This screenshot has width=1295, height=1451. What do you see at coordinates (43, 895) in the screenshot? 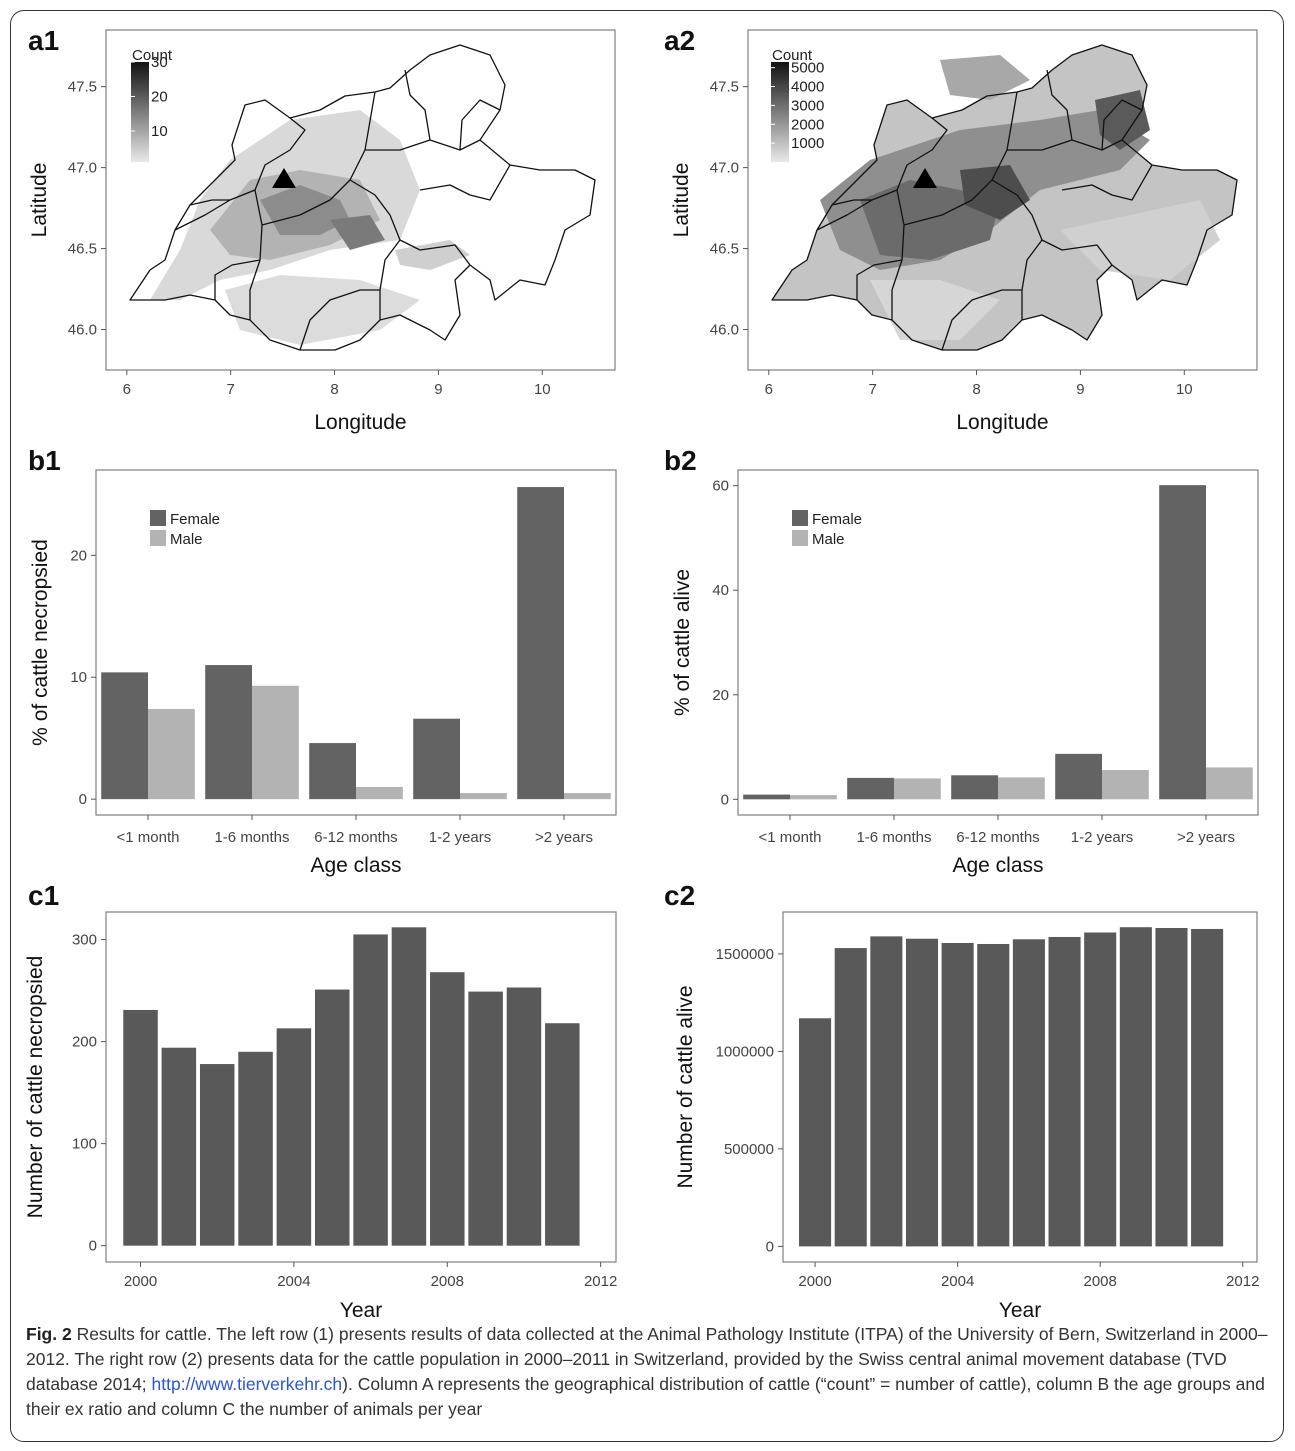
I see `panel-label-c1: c1` at bounding box center [43, 895].